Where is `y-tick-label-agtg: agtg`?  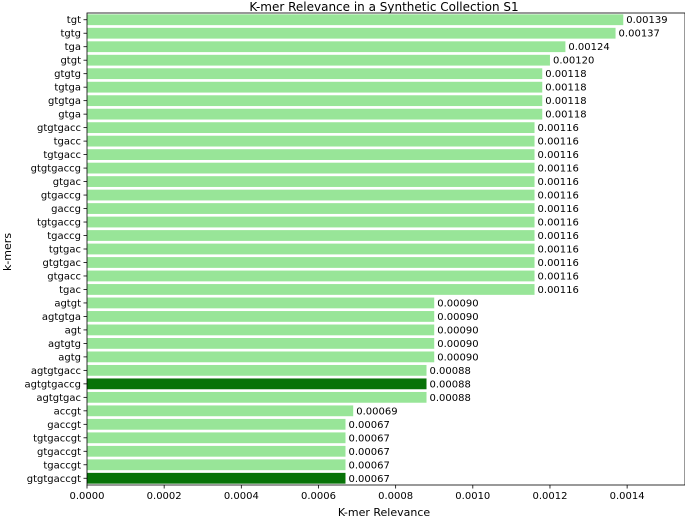
y-tick-label-agtg: agtg is located at coordinates (69, 357).